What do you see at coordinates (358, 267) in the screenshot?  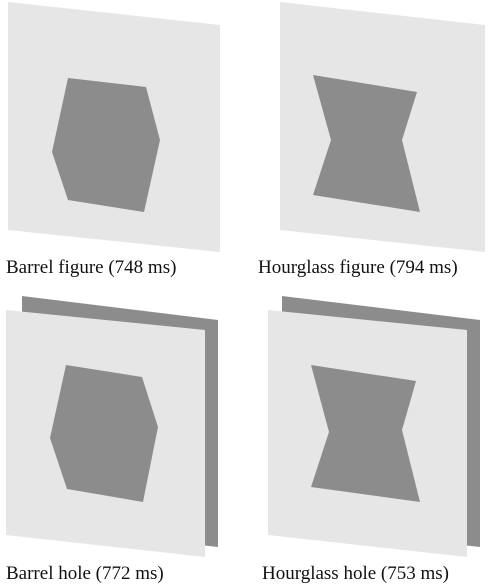 I see `caption-hourglass-figure: Hourglass figure (794 ms)` at bounding box center [358, 267].